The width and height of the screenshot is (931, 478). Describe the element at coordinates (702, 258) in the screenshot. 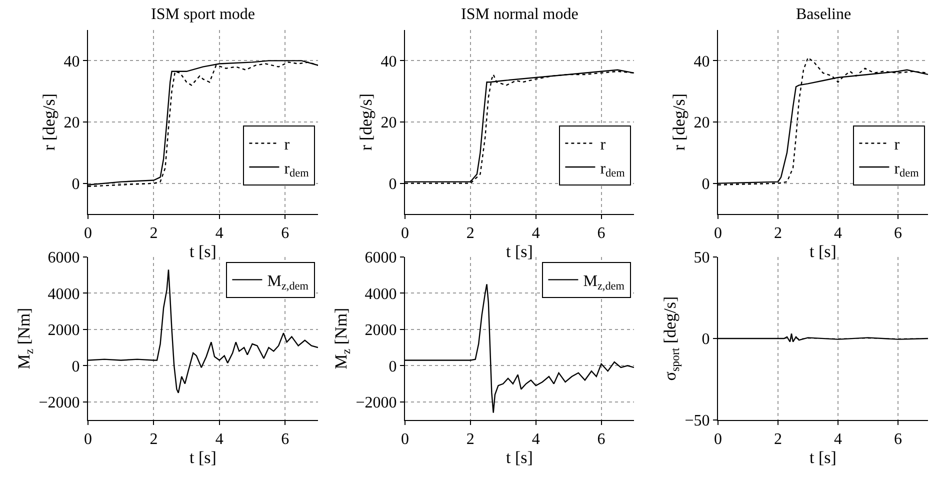

I see `y-tick-label: 50` at that location.